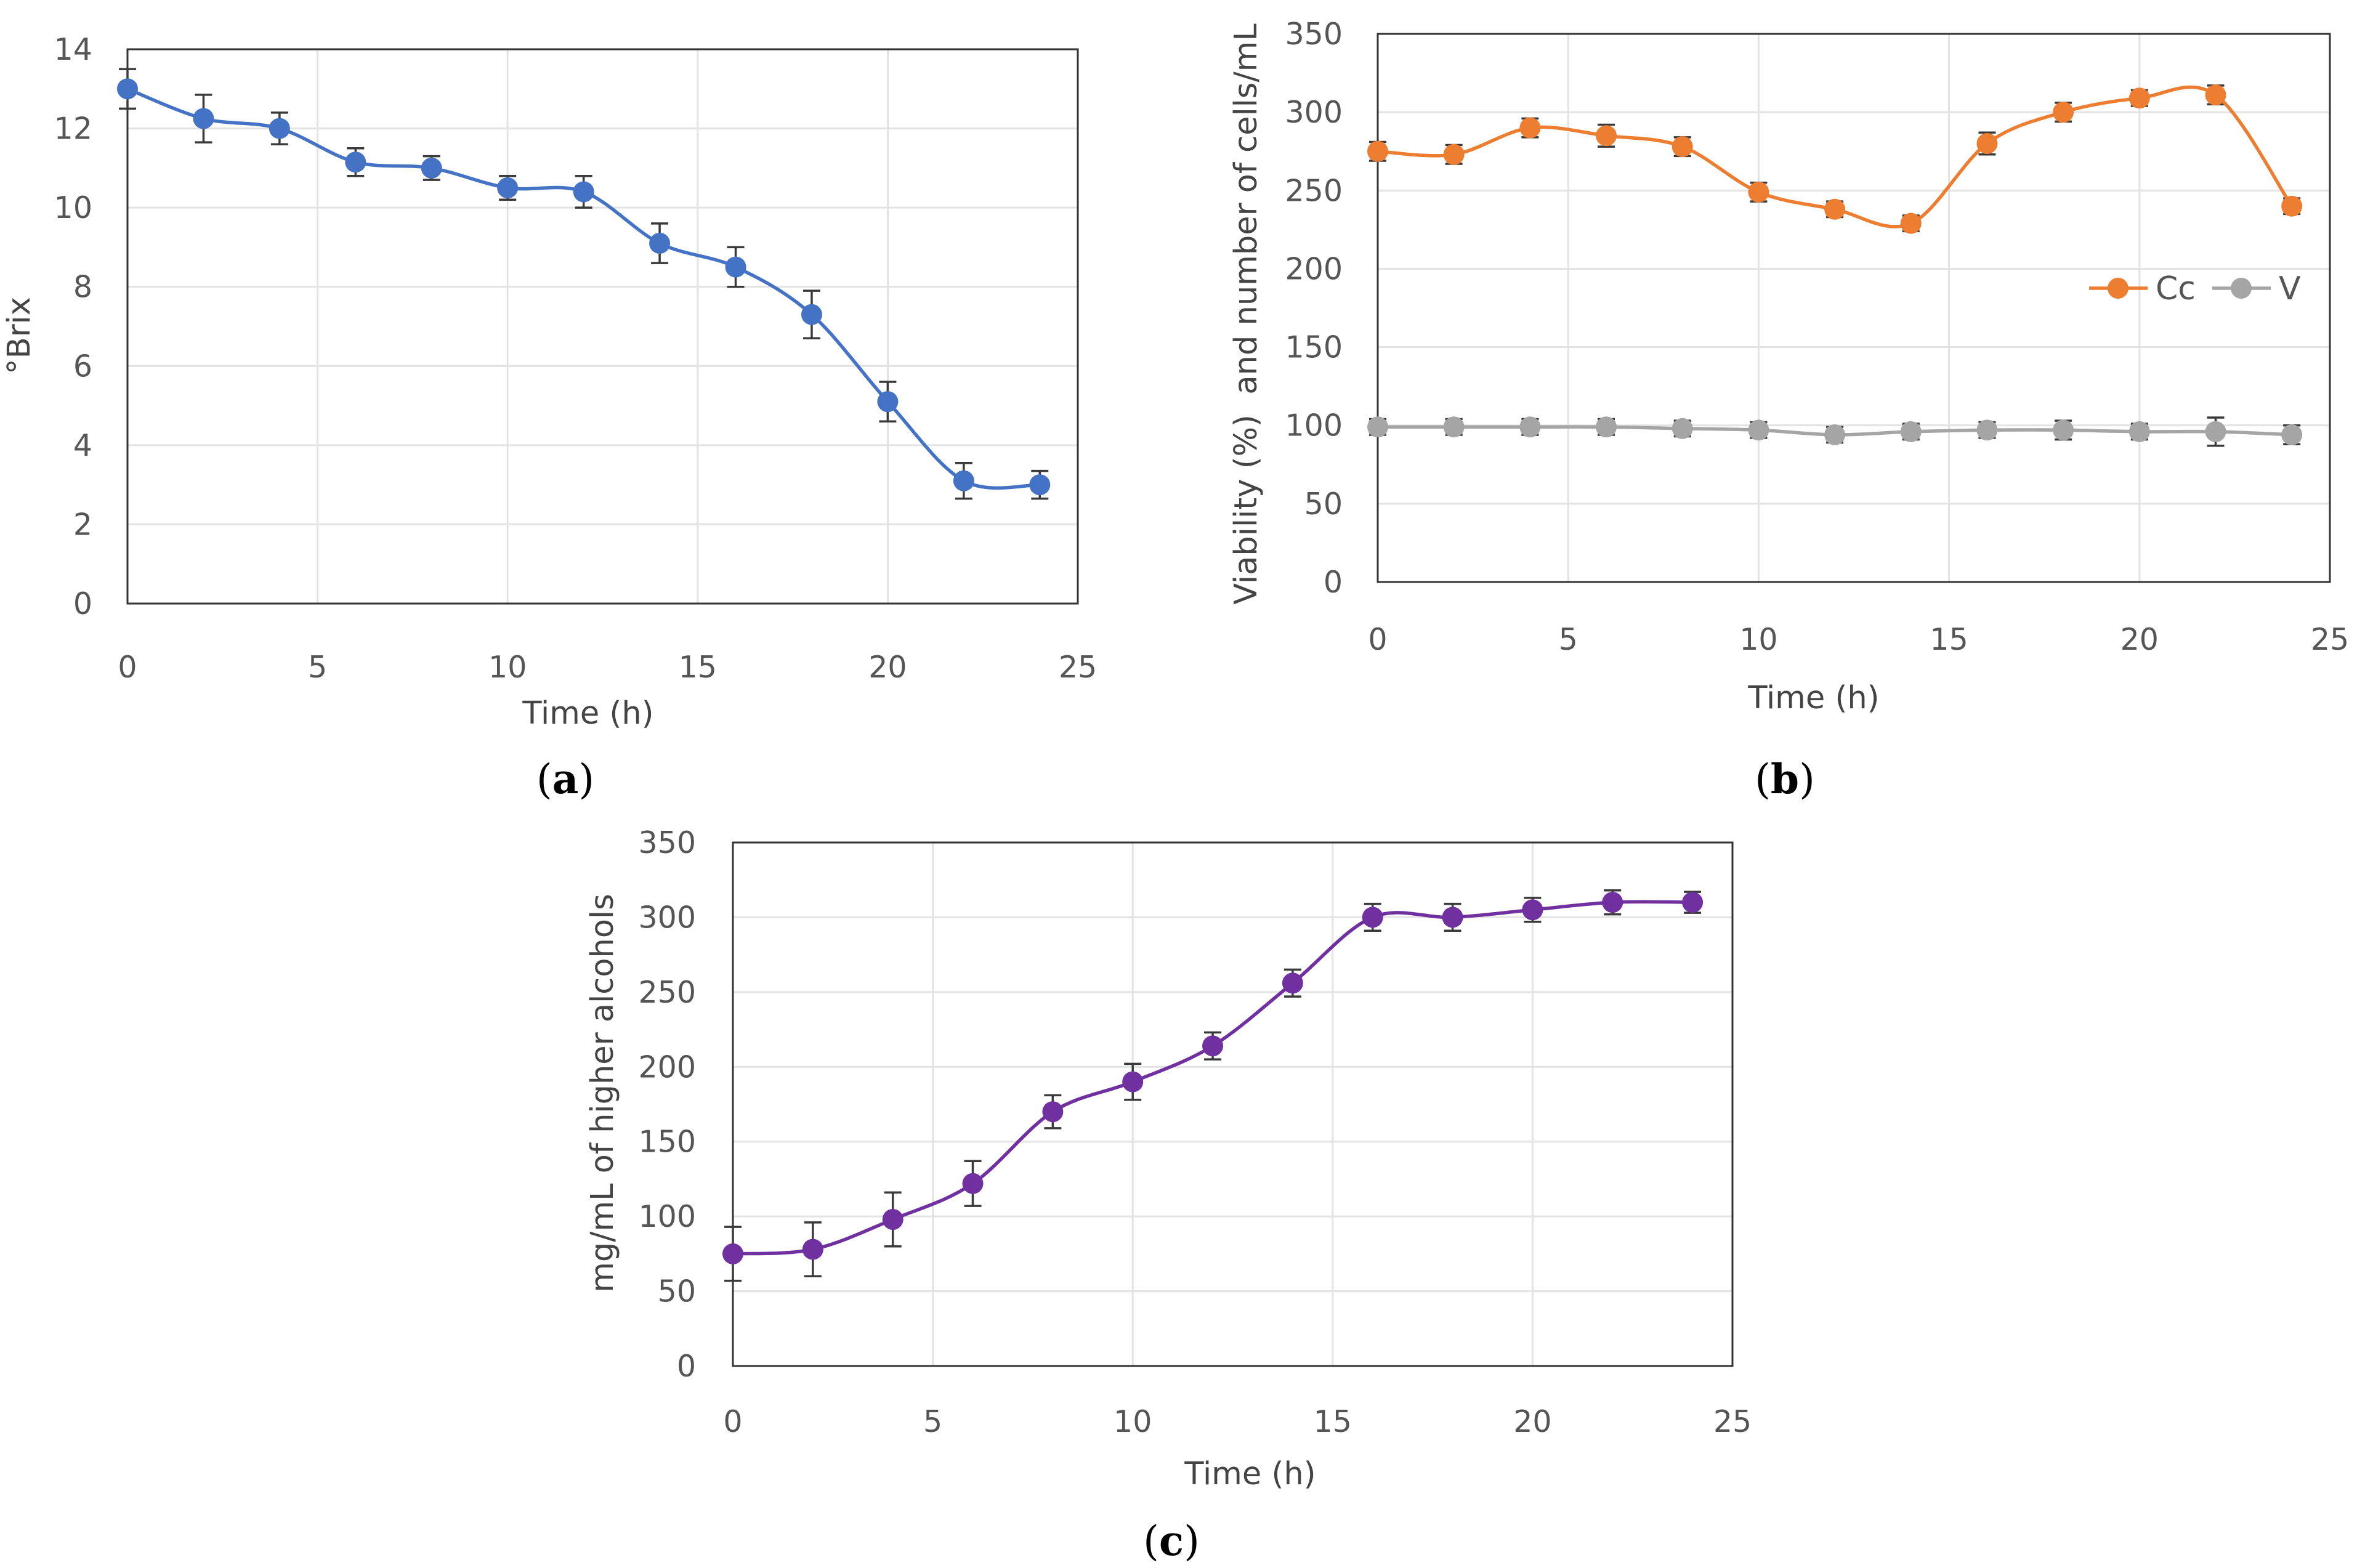 The height and width of the screenshot is (1568, 2365). I want to click on panel-label-letter: b, so click(1785, 779).